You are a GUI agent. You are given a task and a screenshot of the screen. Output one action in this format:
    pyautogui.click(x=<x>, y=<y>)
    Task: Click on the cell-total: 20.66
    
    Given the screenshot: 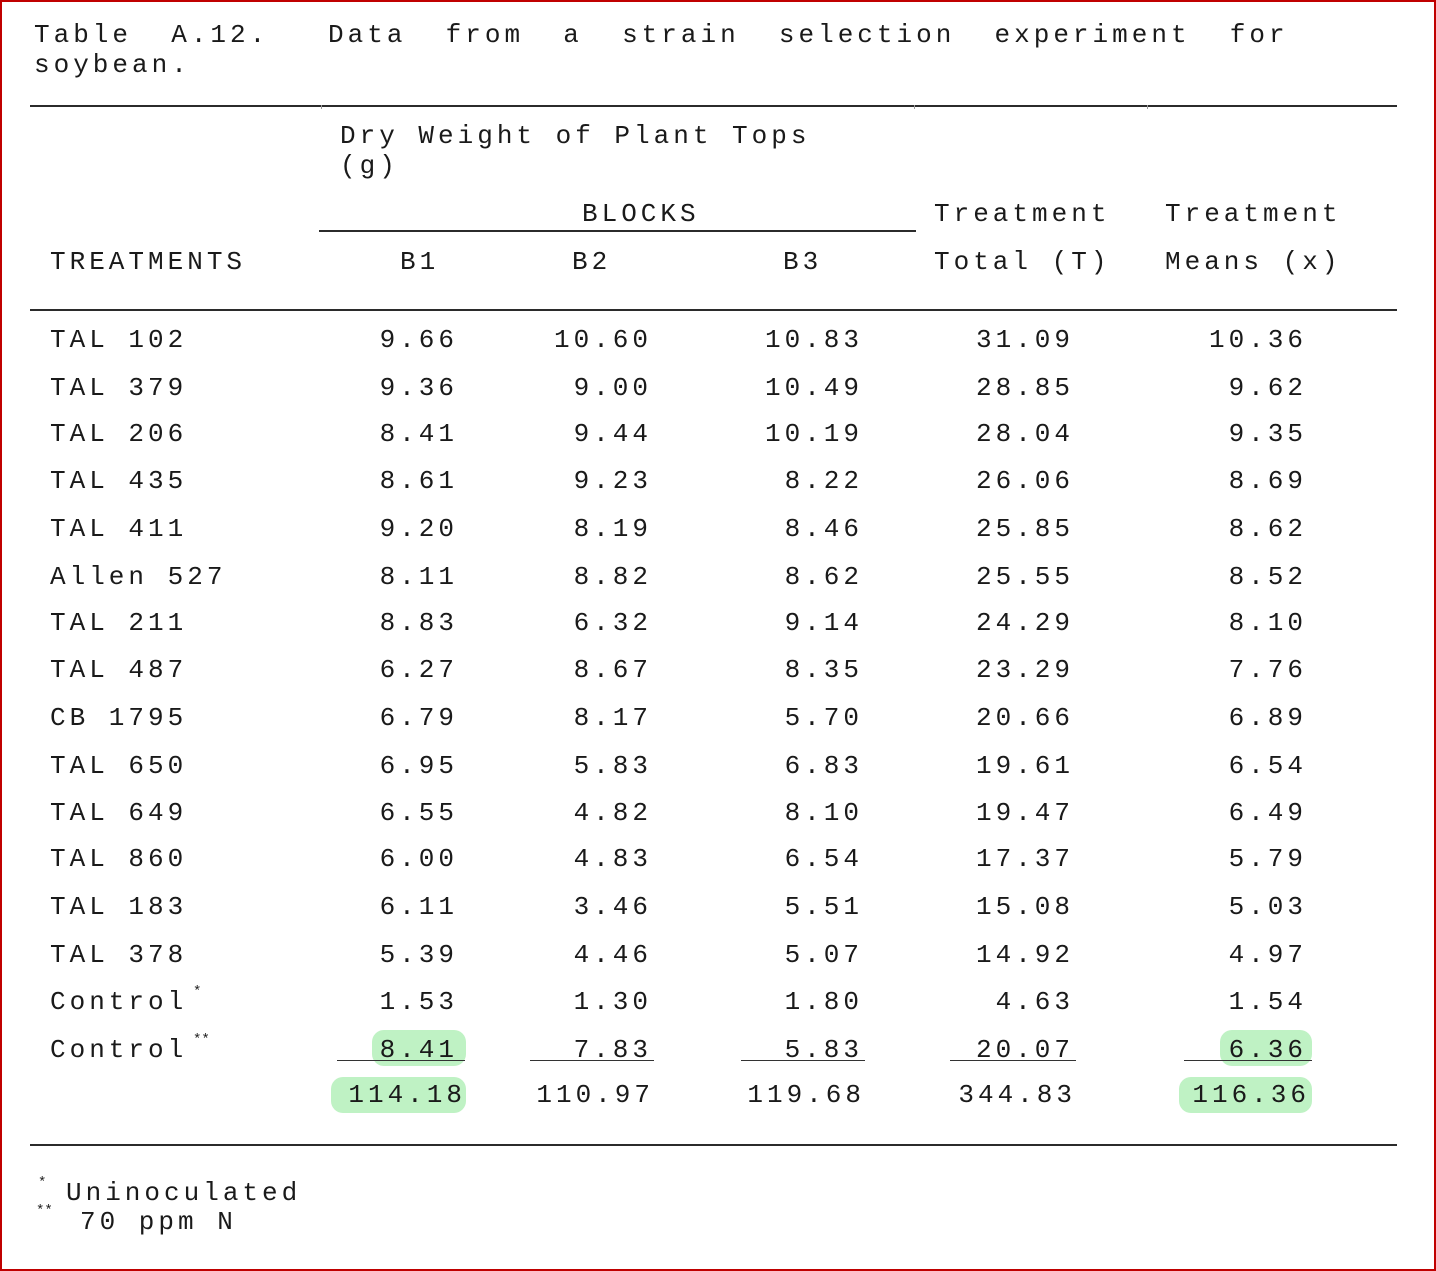 What is the action you would take?
    pyautogui.click(x=1024, y=718)
    